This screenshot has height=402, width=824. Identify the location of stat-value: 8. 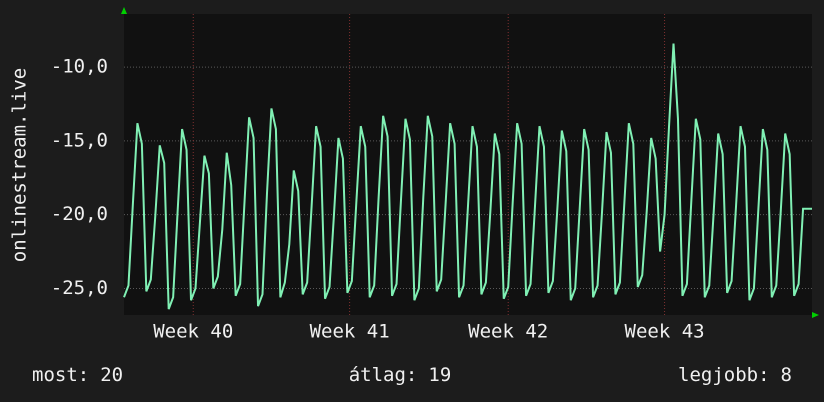
(786, 375).